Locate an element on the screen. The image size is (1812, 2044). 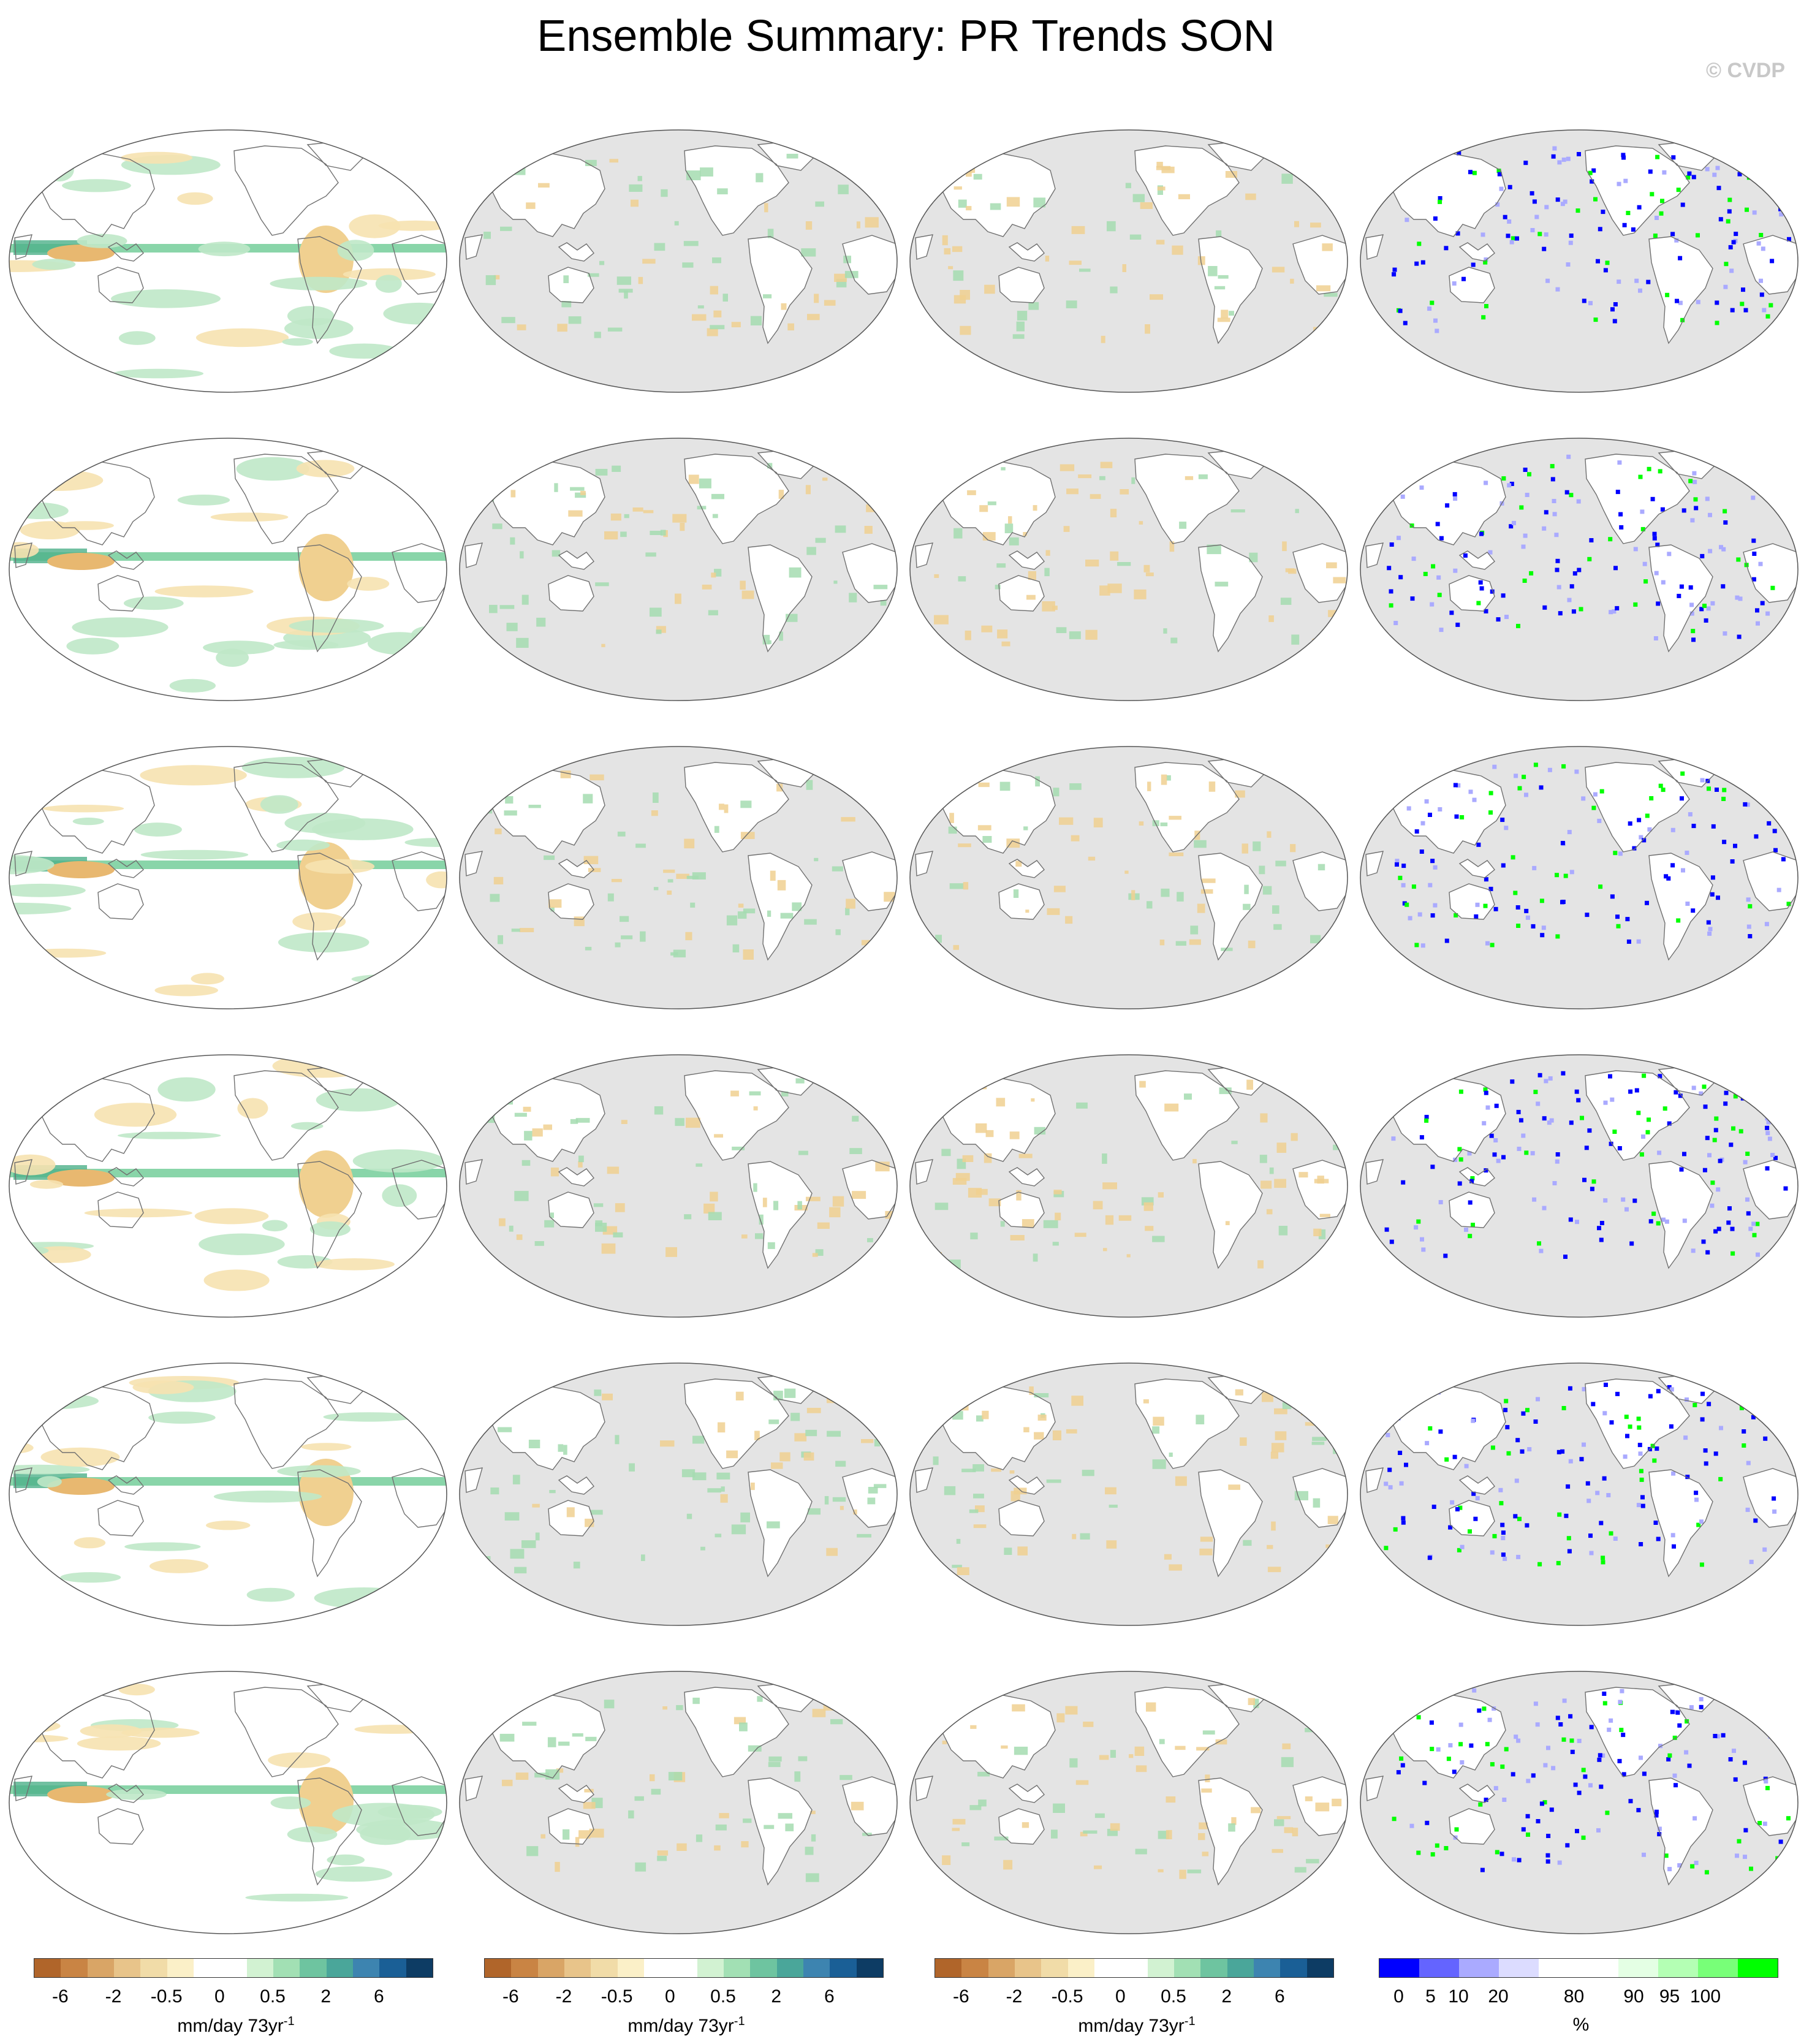
main-title: Ensemble Summary: PR Trends SON is located at coordinates (906, 36).